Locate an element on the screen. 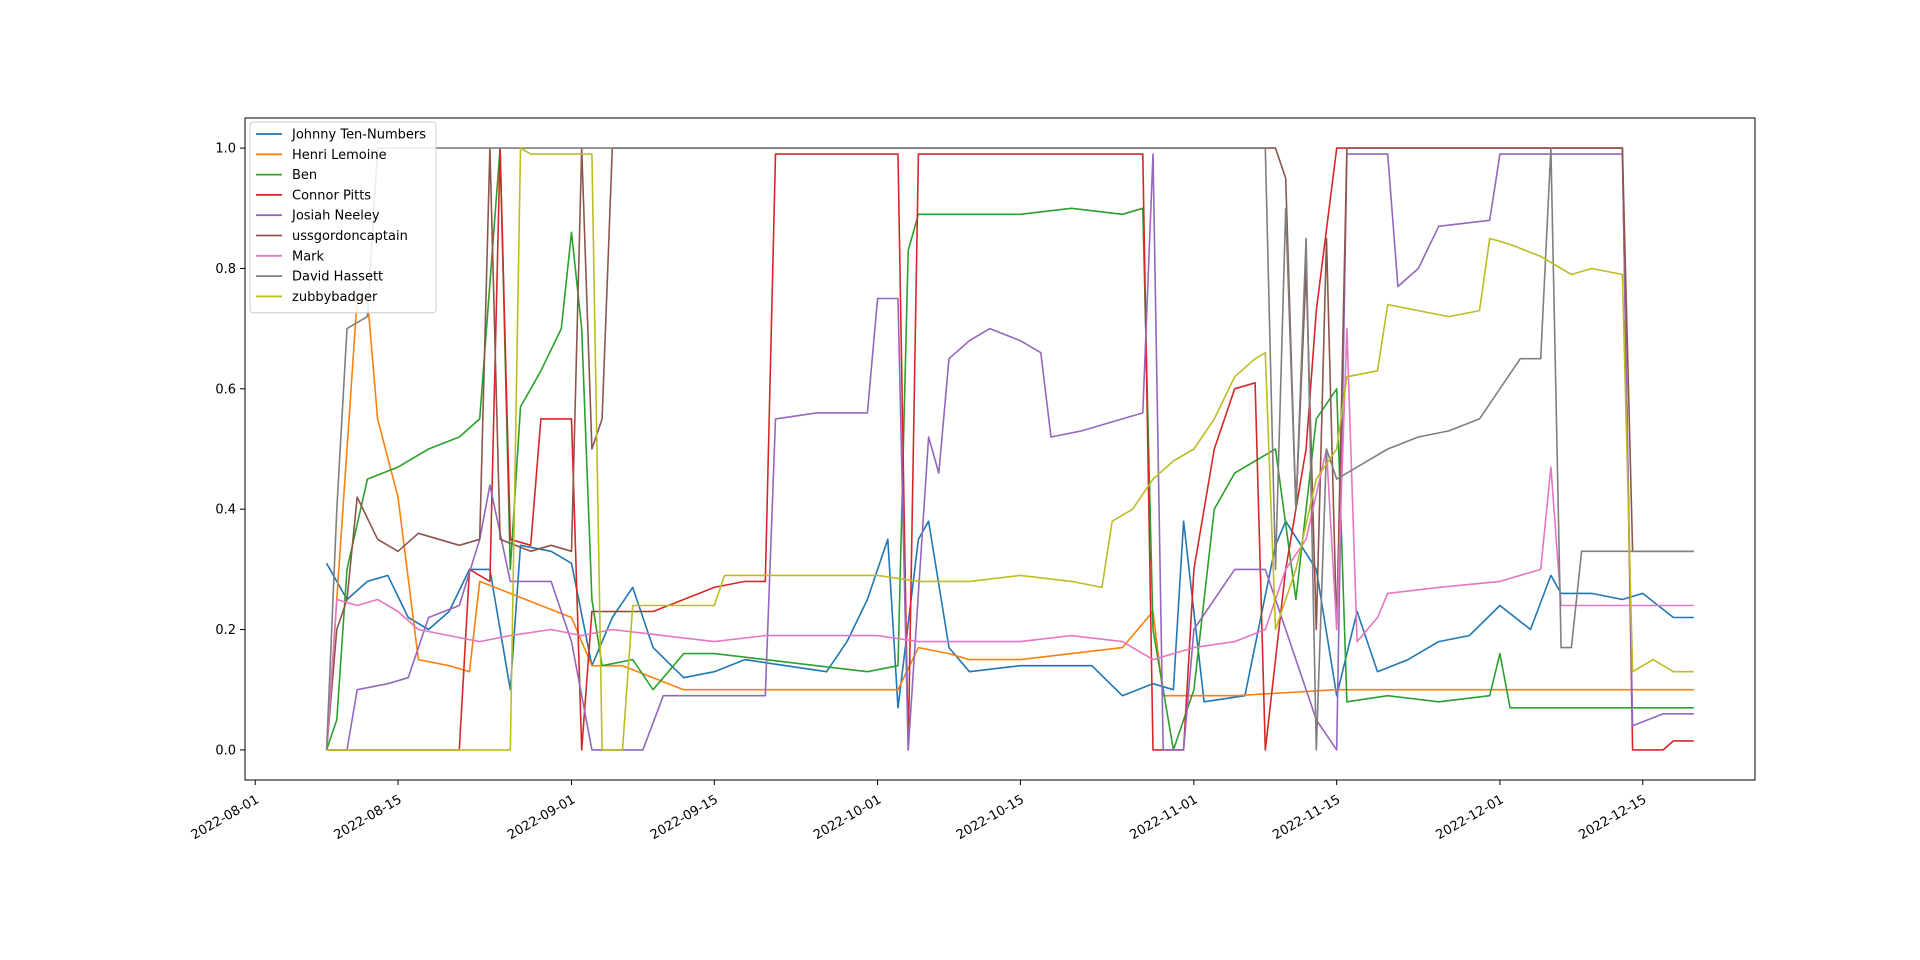 The height and width of the screenshot is (960, 1920). legend-label-8: zubbybadger is located at coordinates (335, 297).